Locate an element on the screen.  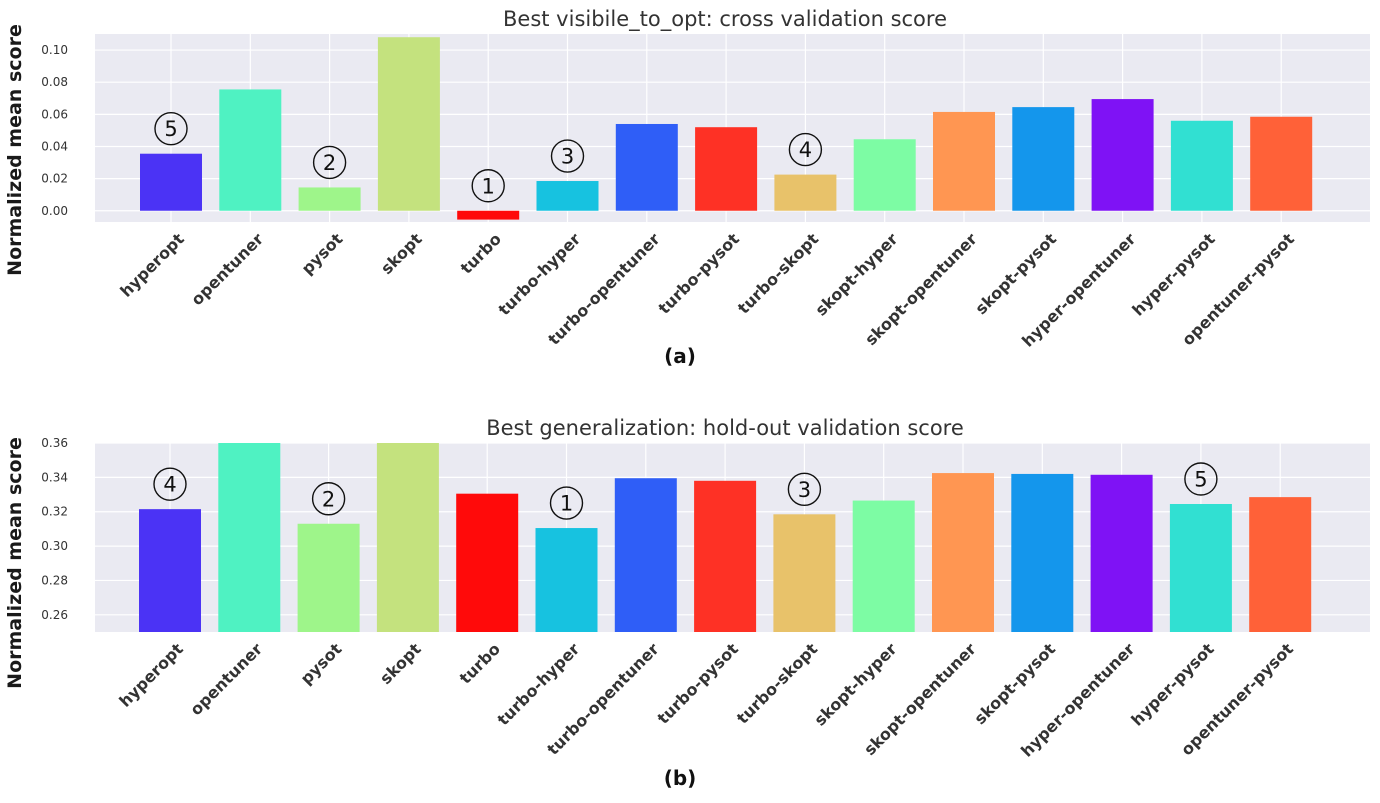
bar-opentuner-pysot is located at coordinates (1281, 163).